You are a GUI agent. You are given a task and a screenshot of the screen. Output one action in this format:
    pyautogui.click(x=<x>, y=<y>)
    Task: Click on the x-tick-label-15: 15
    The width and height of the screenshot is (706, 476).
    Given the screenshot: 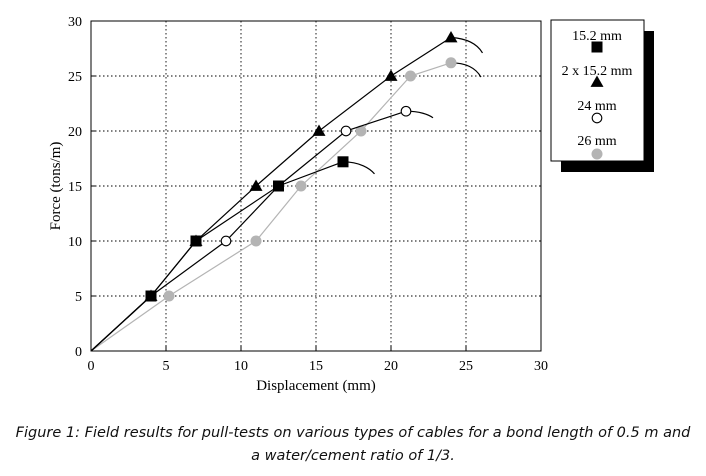 What is the action you would take?
    pyautogui.click(x=316, y=366)
    